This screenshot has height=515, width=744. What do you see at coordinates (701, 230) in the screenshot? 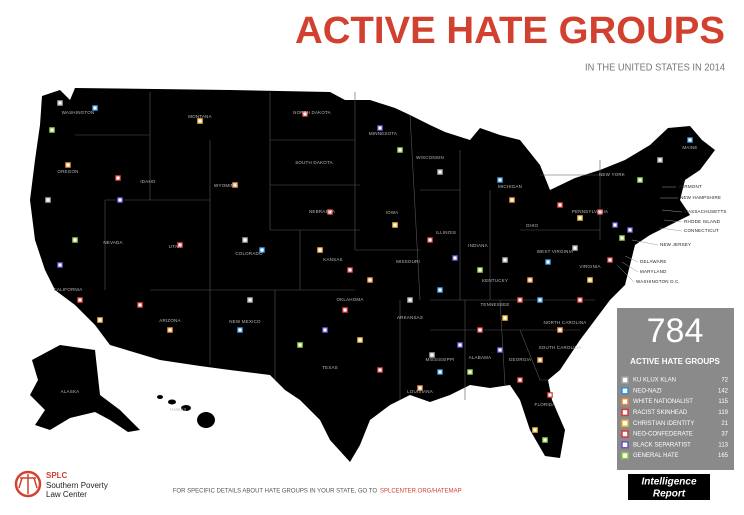
I see `callout-label: CONNECTICUT` at bounding box center [701, 230].